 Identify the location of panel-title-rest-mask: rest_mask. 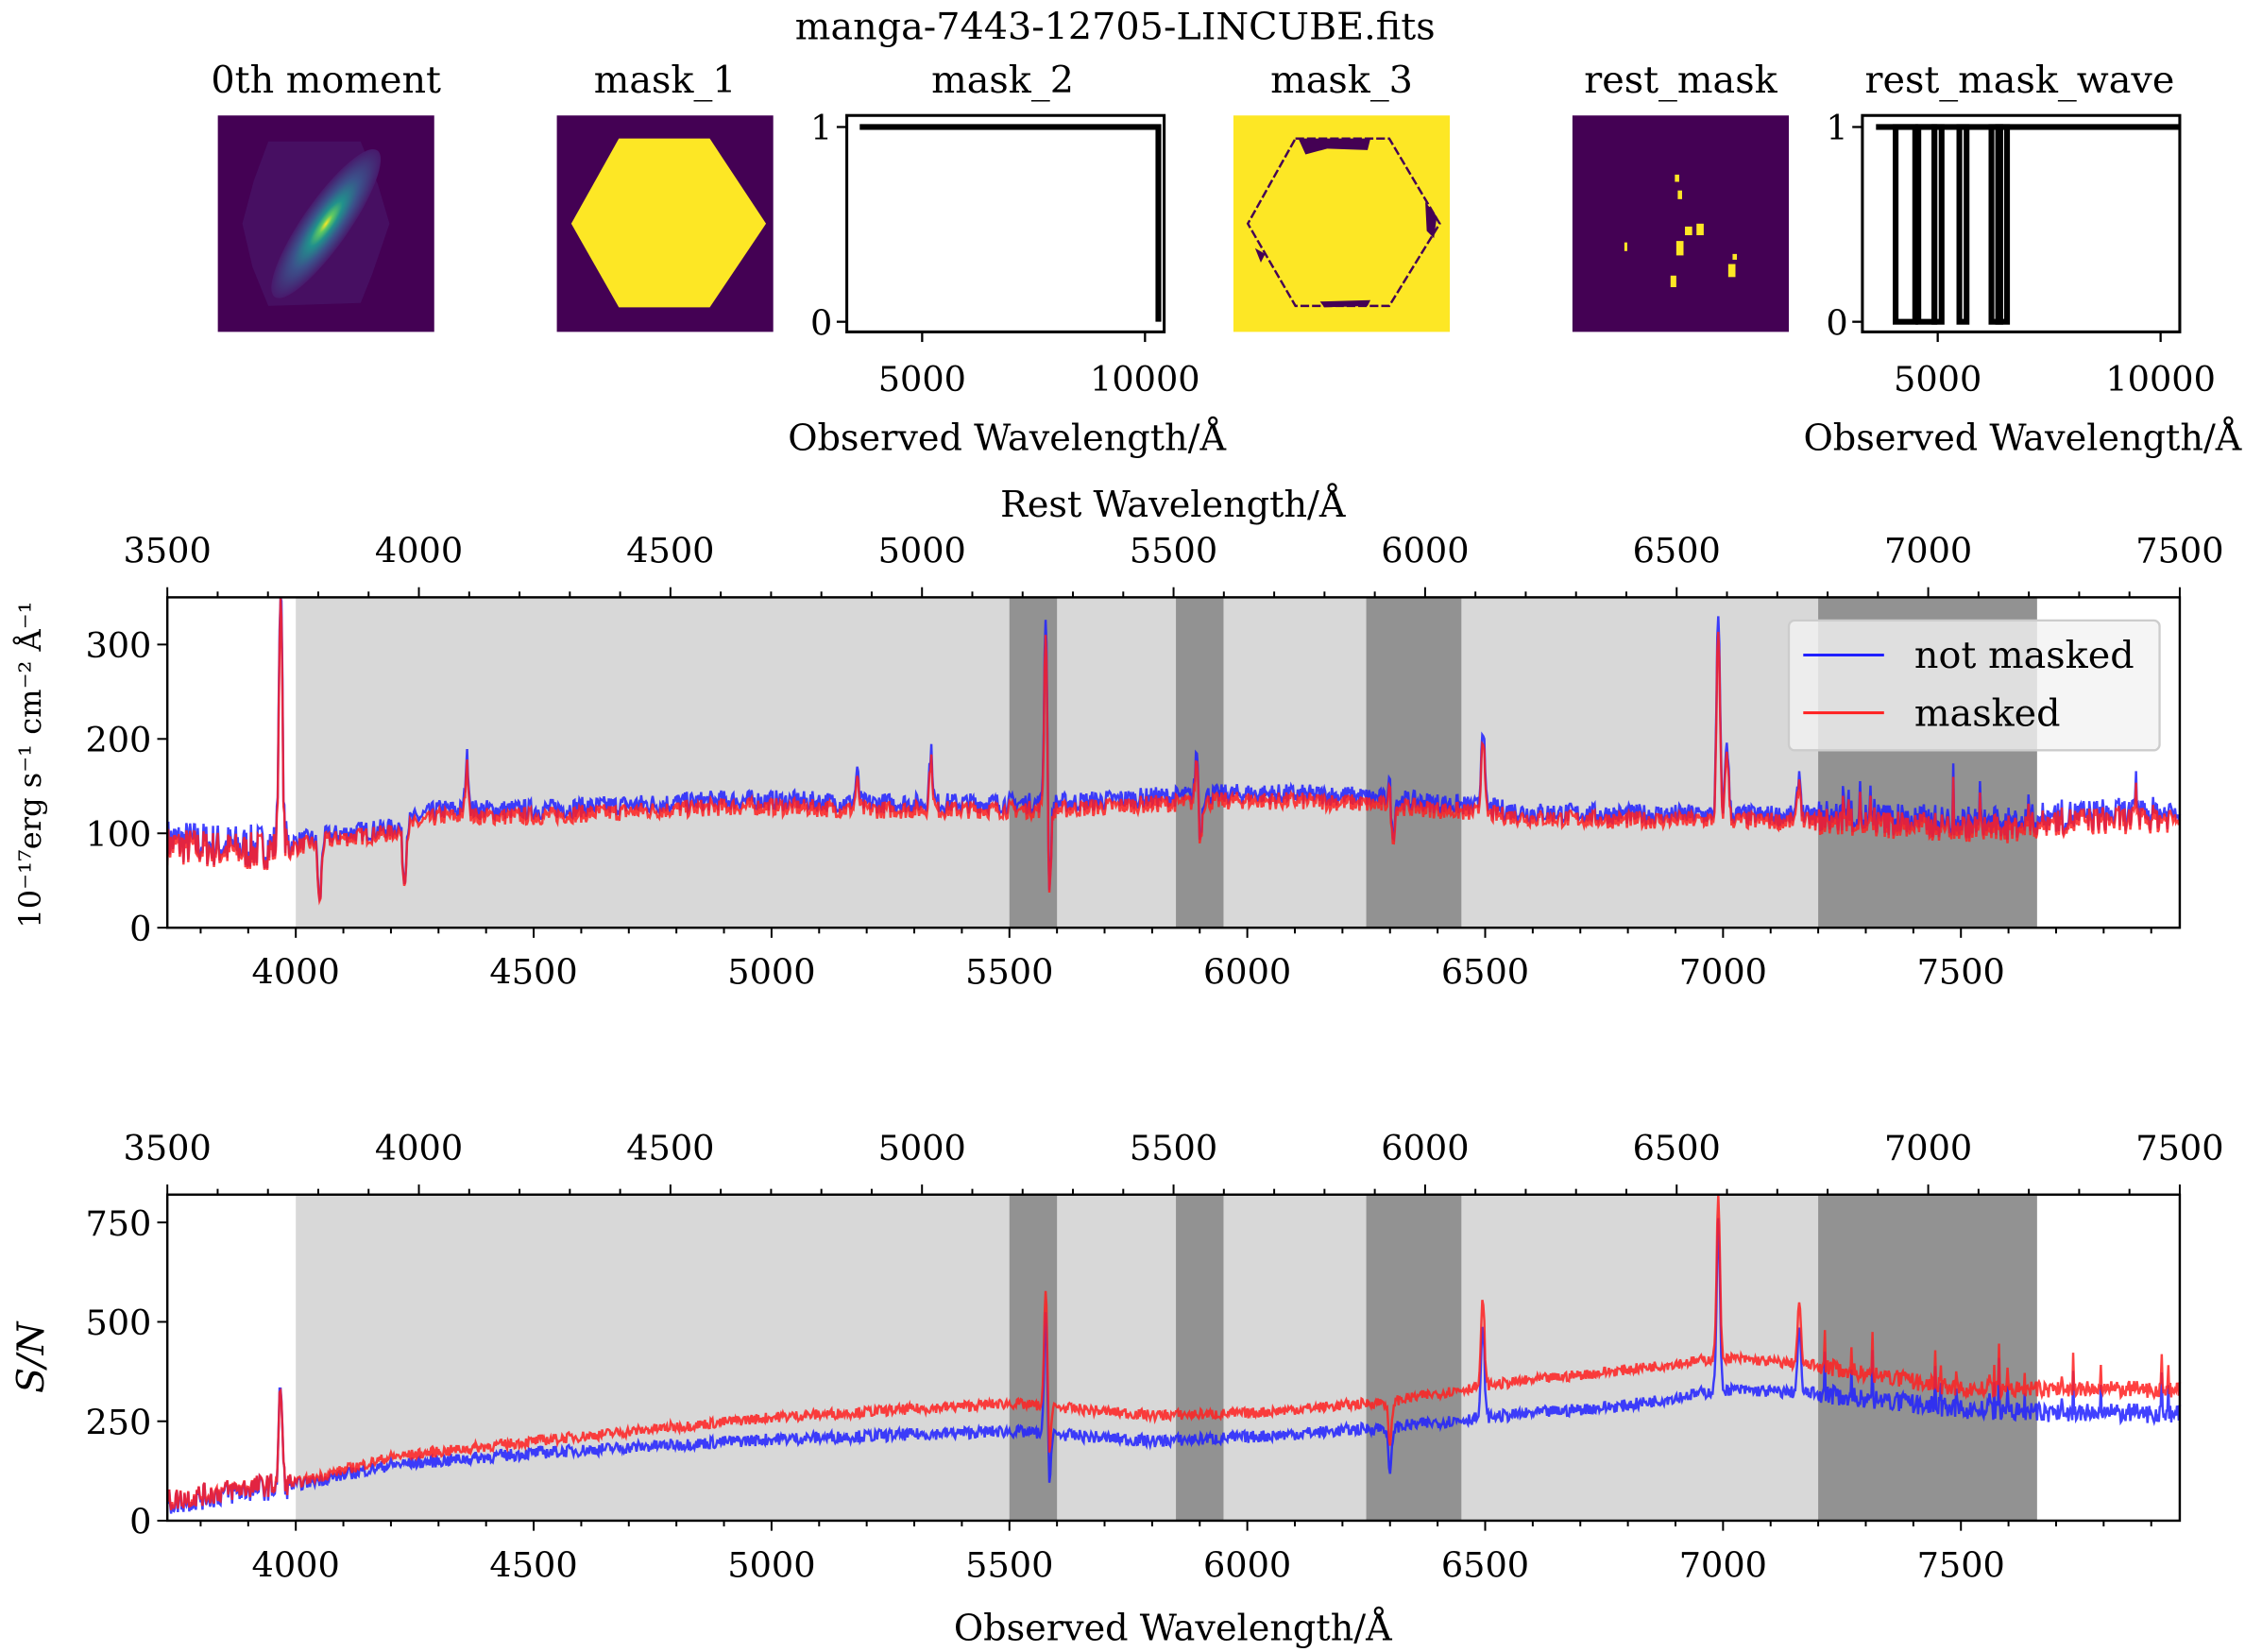
(1680, 81).